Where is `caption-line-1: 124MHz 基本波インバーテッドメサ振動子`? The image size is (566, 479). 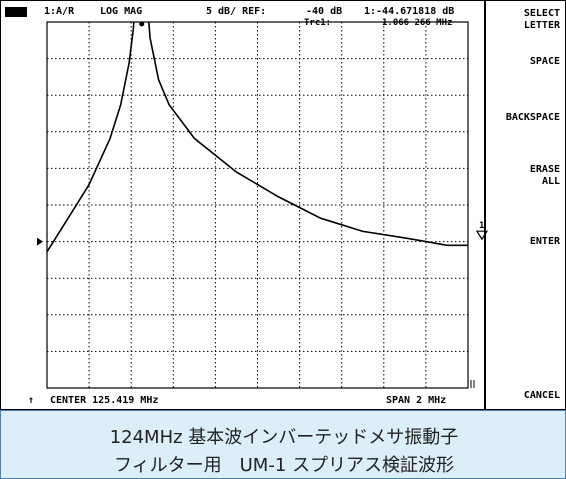 caption-line-1: 124MHz 基本波インバーテッドメサ振動子 is located at coordinates (284, 437).